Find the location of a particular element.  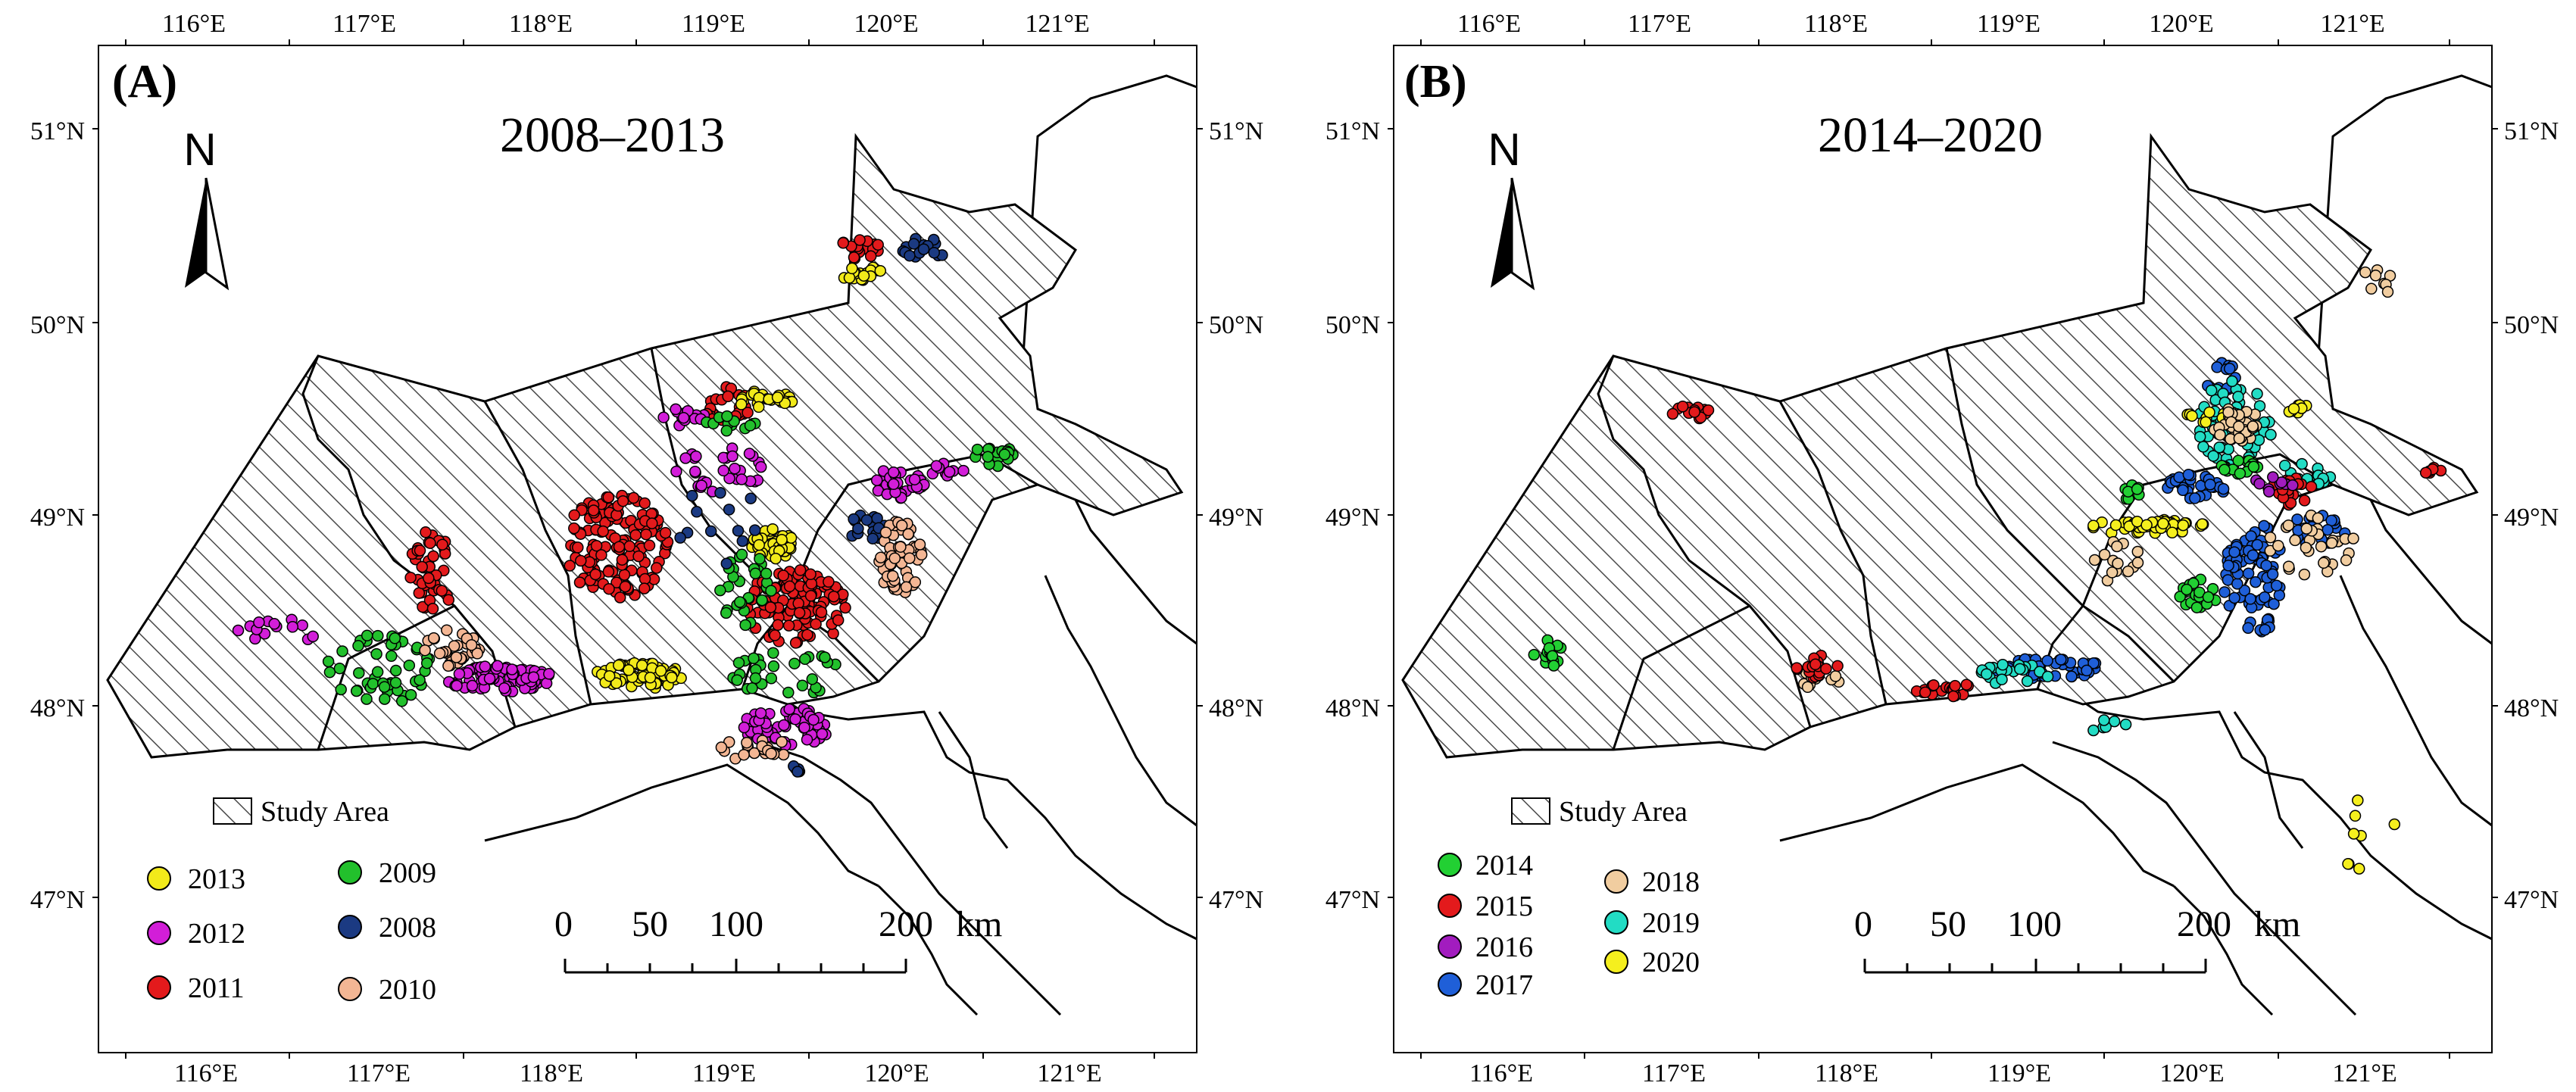

legend-label-2010: 2010 is located at coordinates (408, 990).